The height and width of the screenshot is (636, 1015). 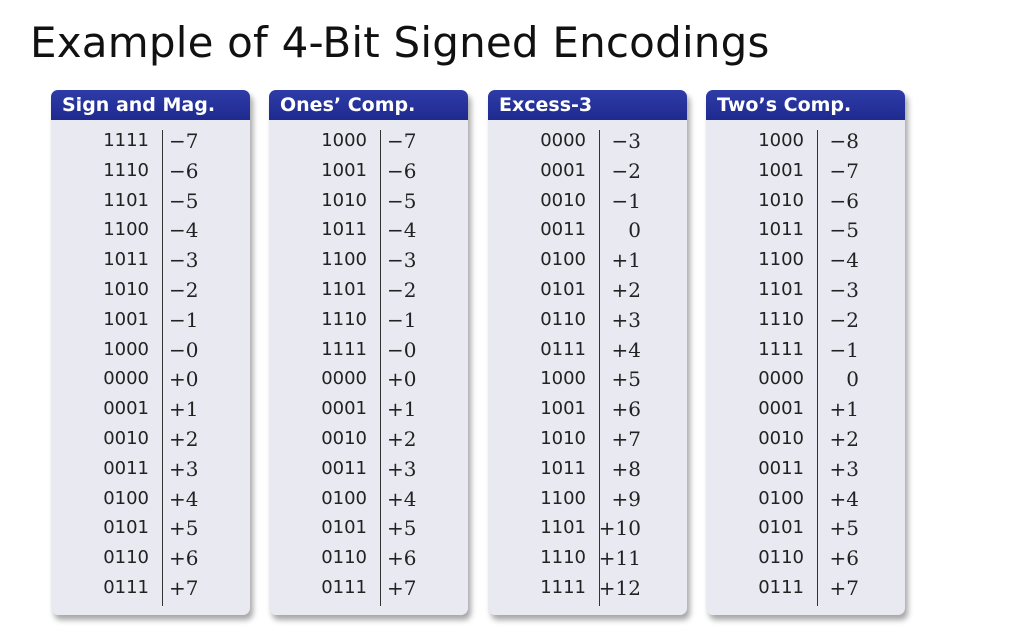 What do you see at coordinates (126, 170) in the screenshot?
I see `bit-pattern: 1110` at bounding box center [126, 170].